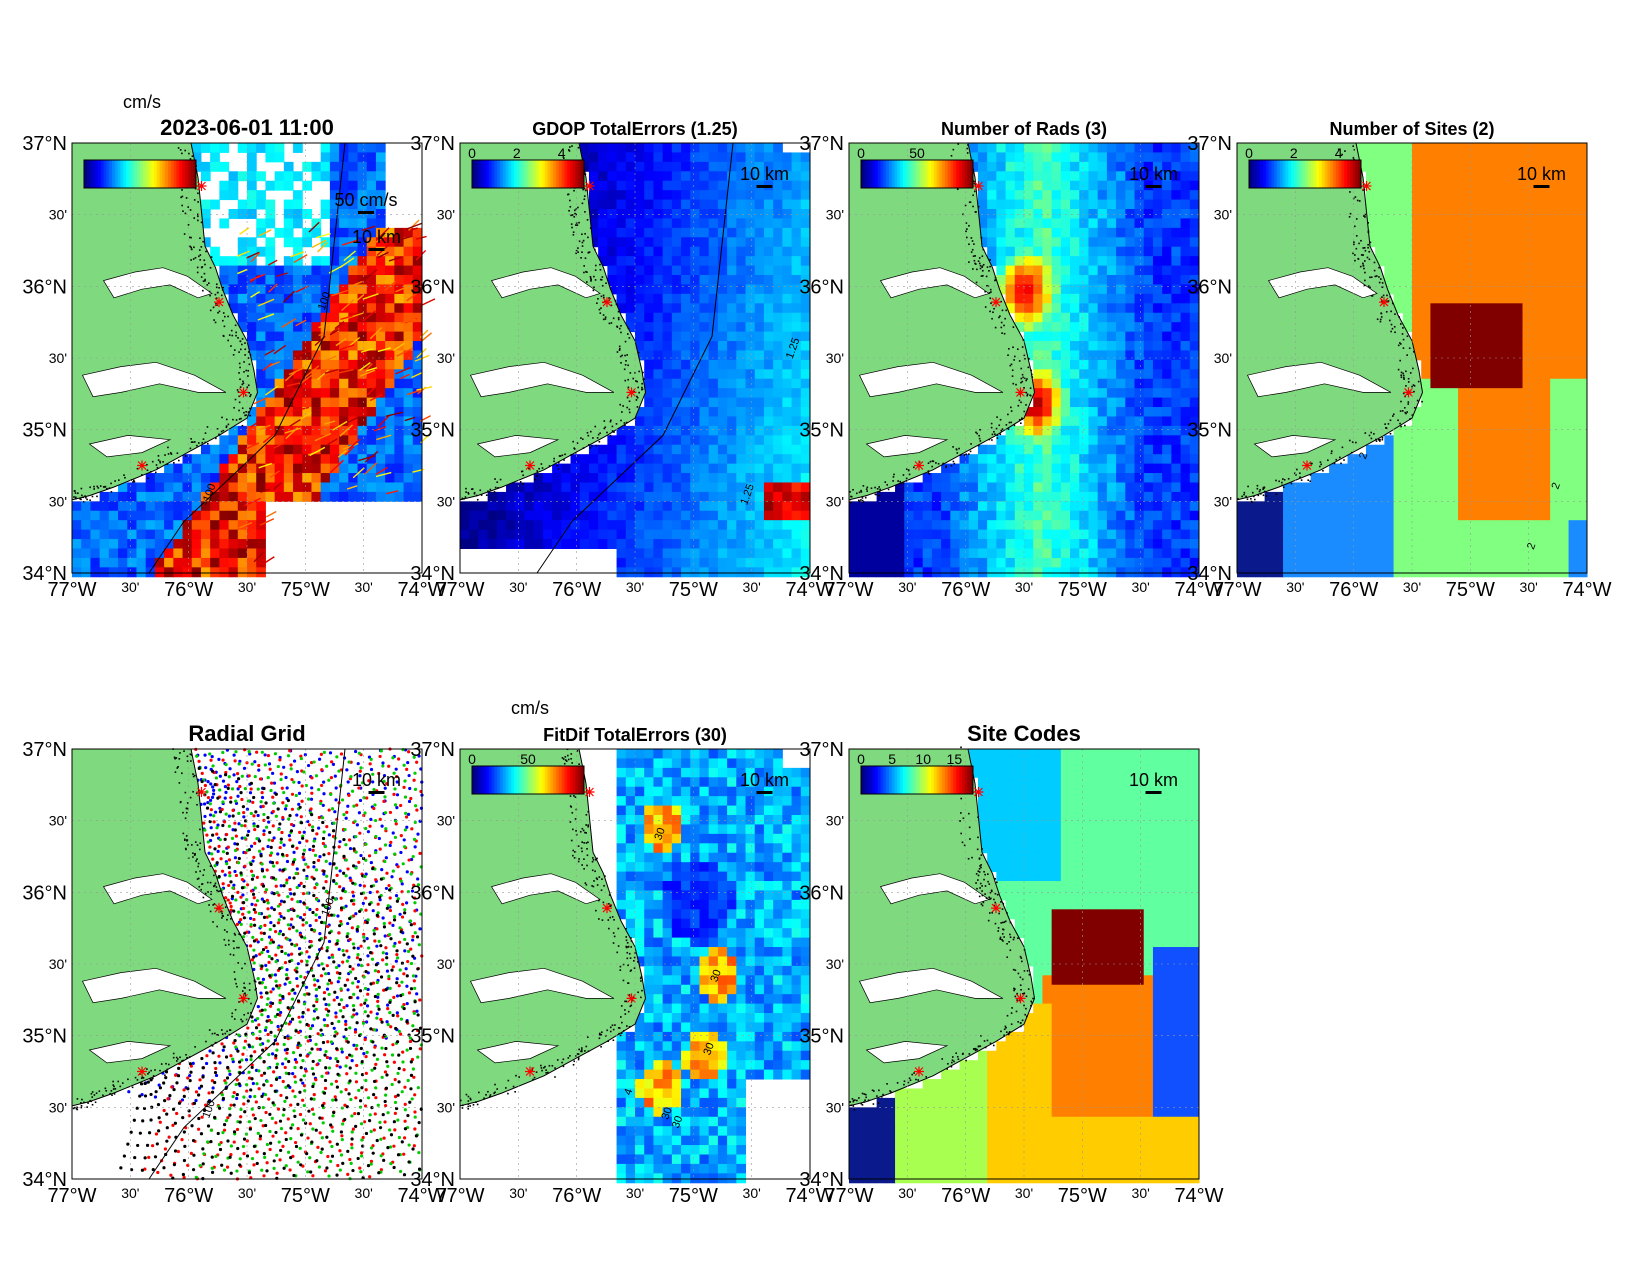 The width and height of the screenshot is (1650, 1275). Describe the element at coordinates (835, 215) in the screenshot. I see `lat-tick-label: 30'` at that location.